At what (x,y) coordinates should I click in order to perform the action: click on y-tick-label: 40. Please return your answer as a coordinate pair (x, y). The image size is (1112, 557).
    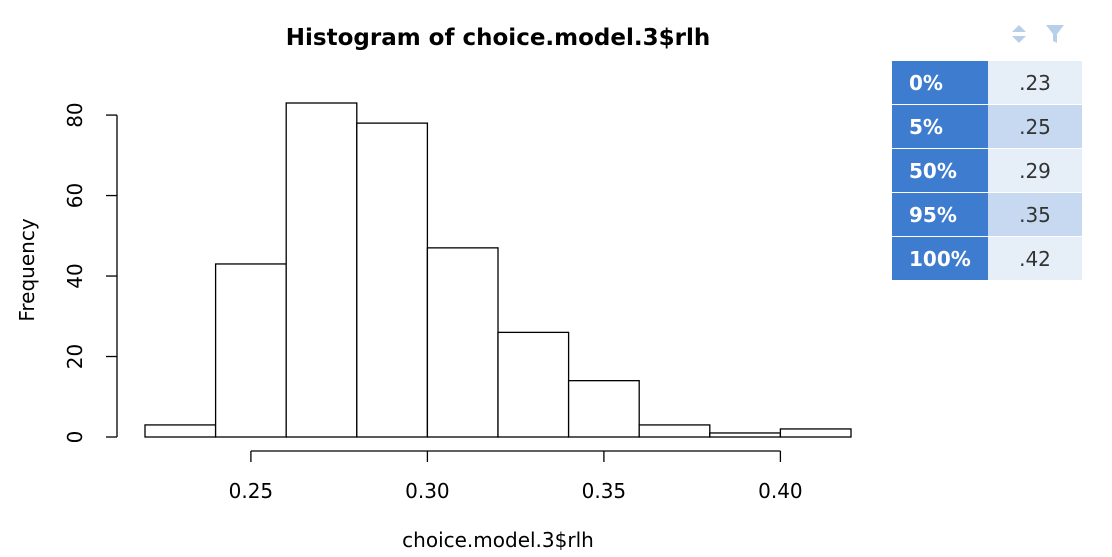
    Looking at the image, I should click on (75, 275).